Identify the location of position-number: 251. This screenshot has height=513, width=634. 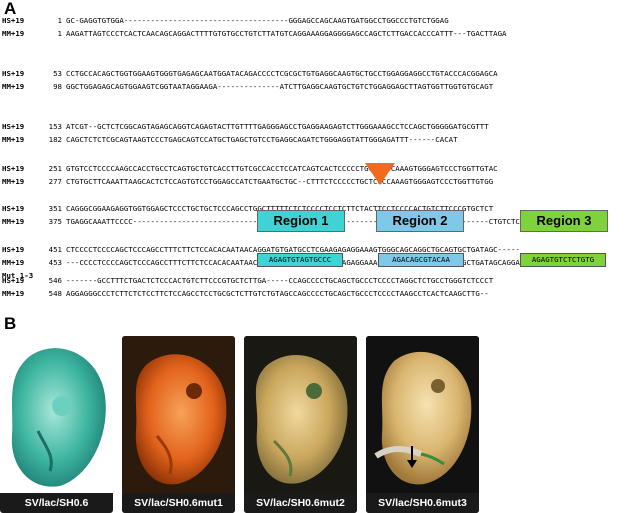
(55, 168).